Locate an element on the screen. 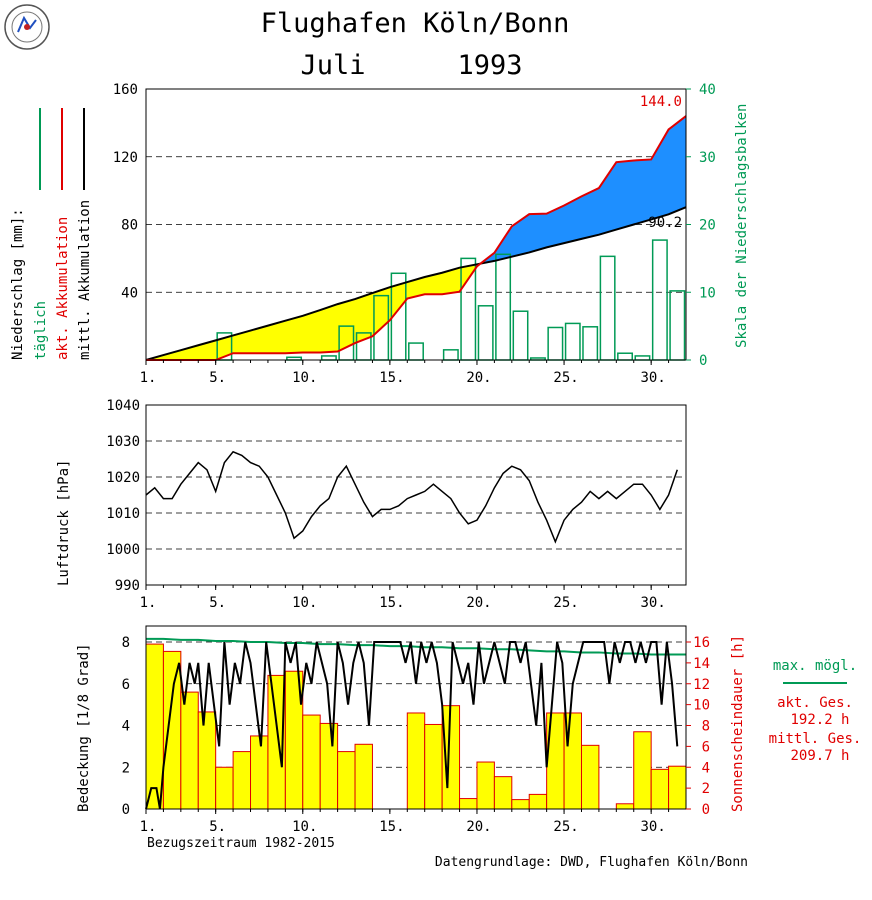 The image size is (872, 900). y2-tick-label: 12 is located at coordinates (701, 685).